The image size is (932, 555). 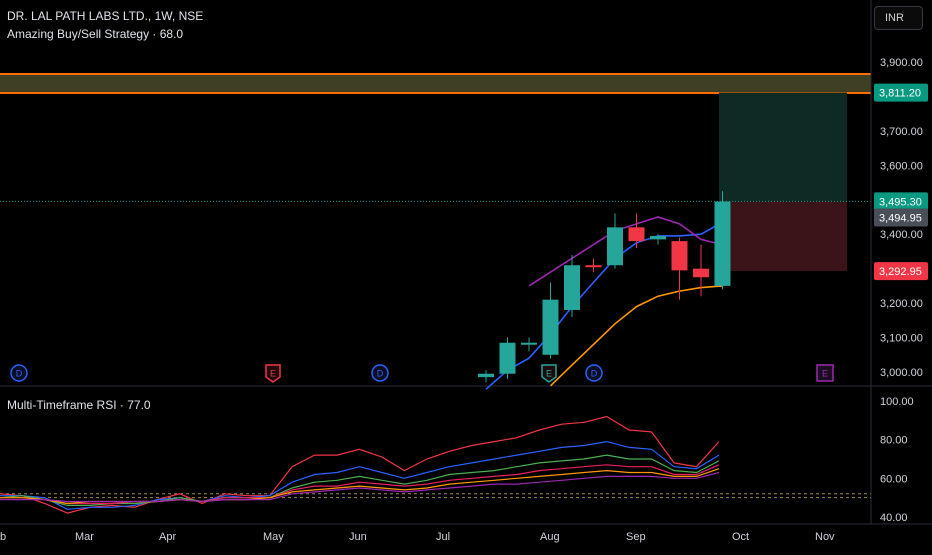 What do you see at coordinates (783, 147) in the screenshot?
I see `target-zone` at bounding box center [783, 147].